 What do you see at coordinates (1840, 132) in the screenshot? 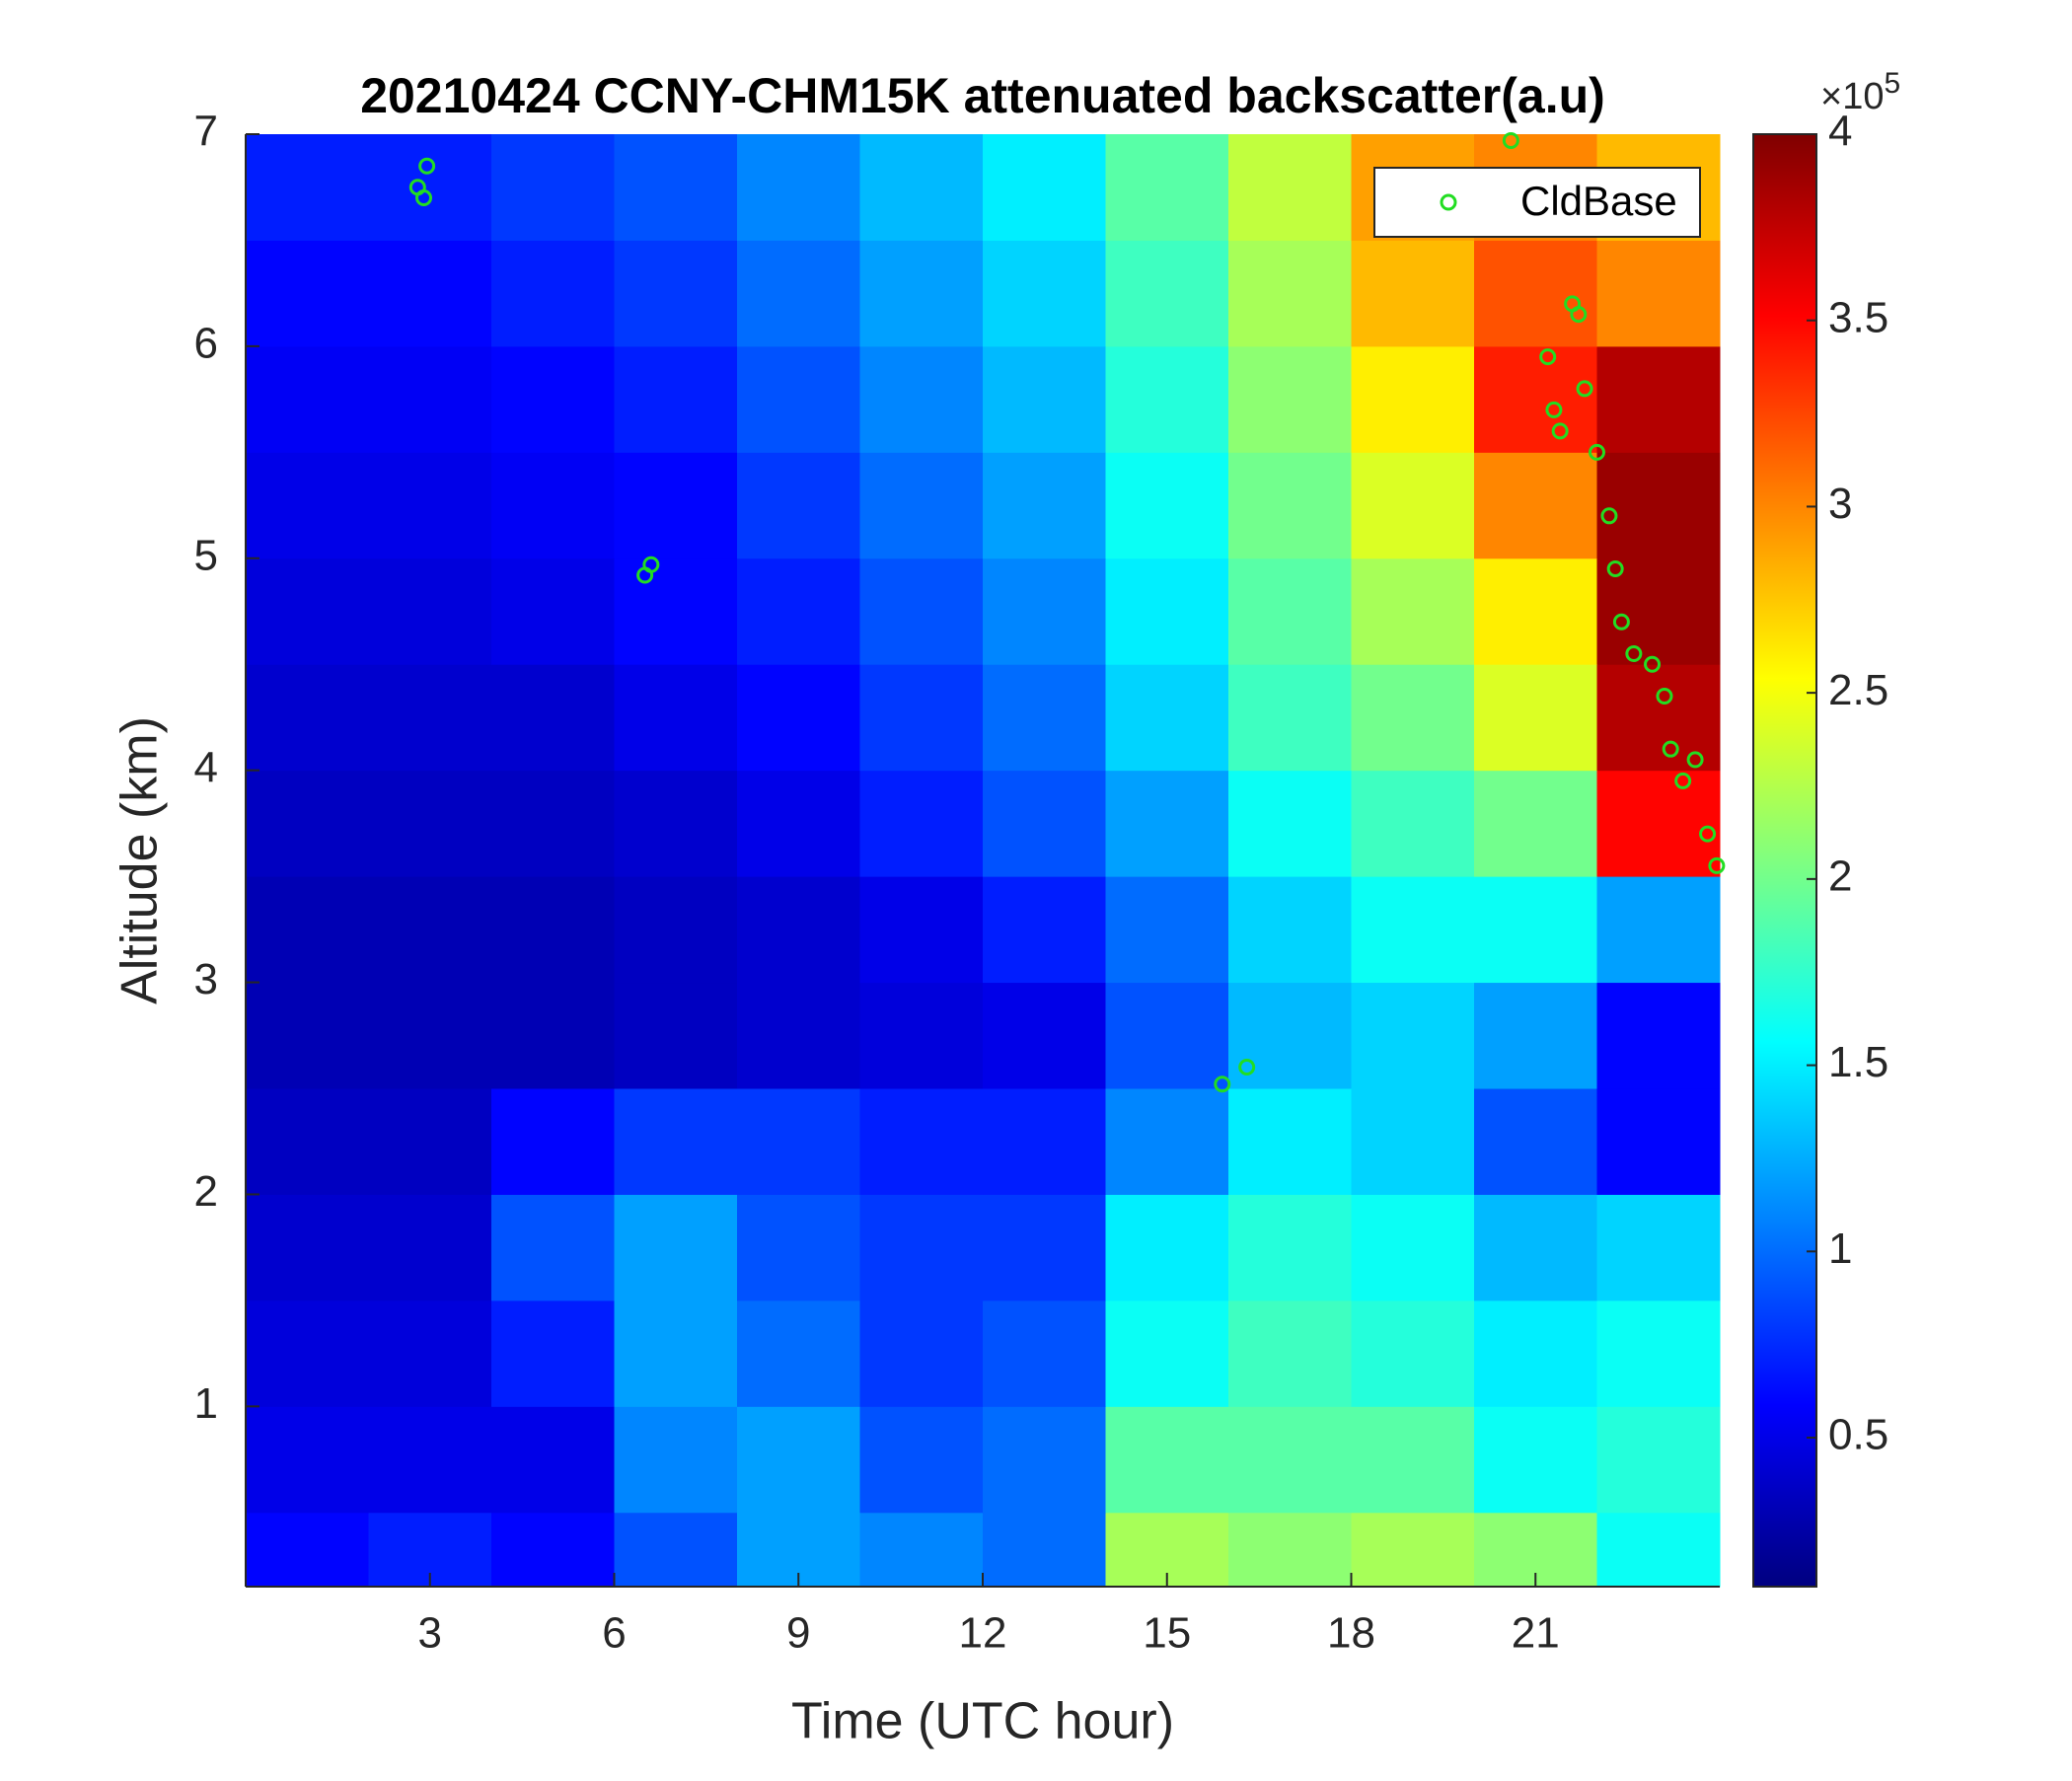
I see `colorbar-tick-label: 4` at bounding box center [1840, 132].